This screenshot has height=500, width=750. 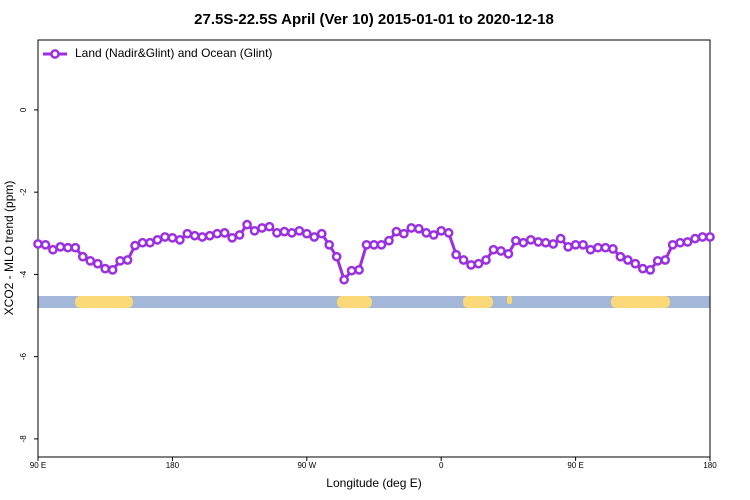 I want to click on legend-label: Land (Nadir&Glint) and Ocean (Glint), so click(x=173, y=53).